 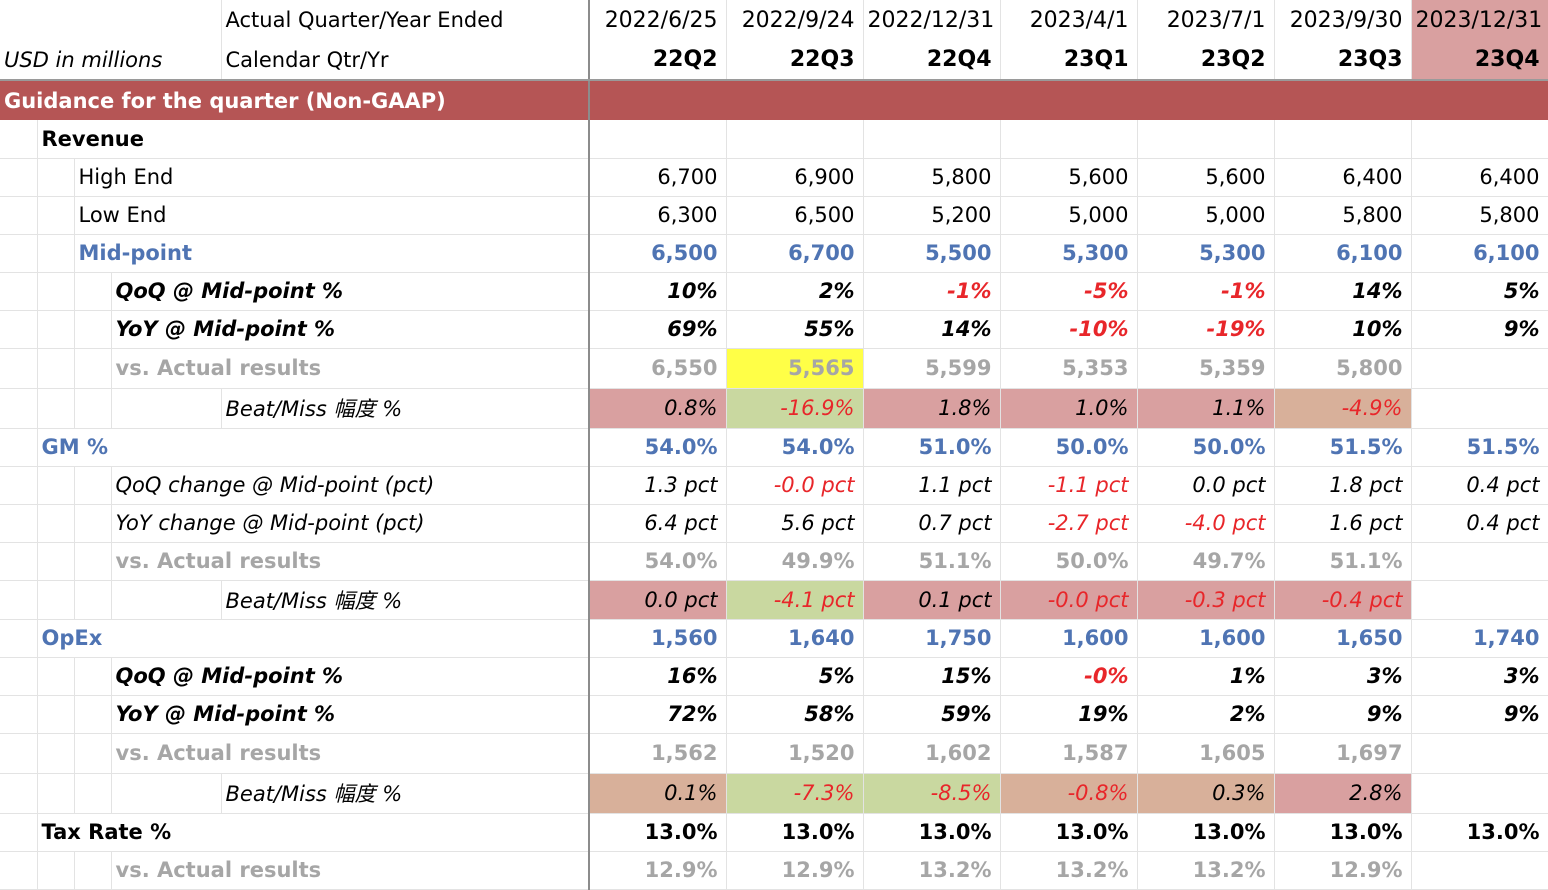 What do you see at coordinates (795, 714) in the screenshot?
I see `value-cell: 58%` at bounding box center [795, 714].